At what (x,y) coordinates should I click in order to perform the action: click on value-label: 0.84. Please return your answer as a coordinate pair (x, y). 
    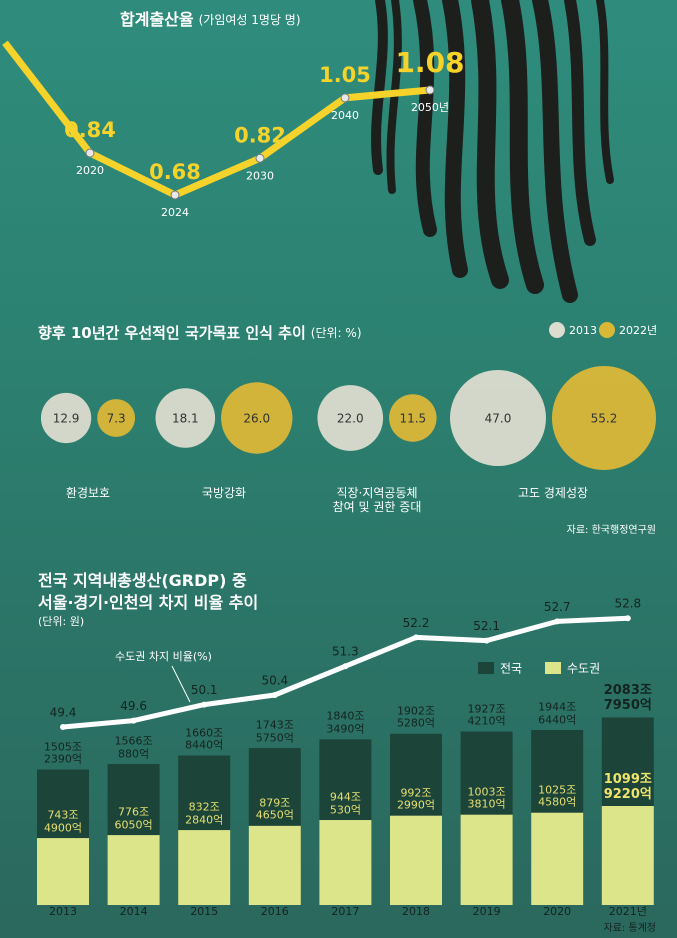
    Looking at the image, I should click on (90, 130).